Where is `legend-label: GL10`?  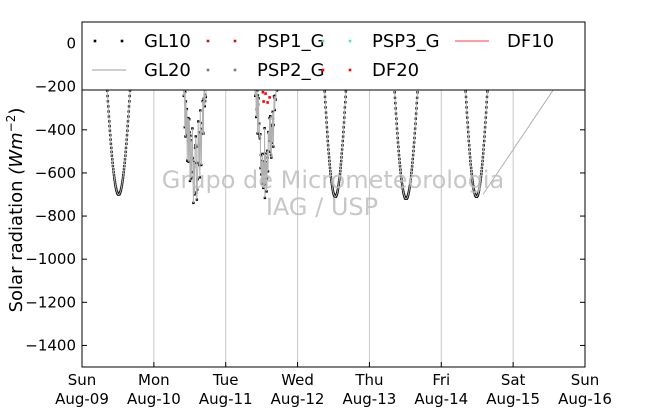 legend-label: GL10 is located at coordinates (167, 41).